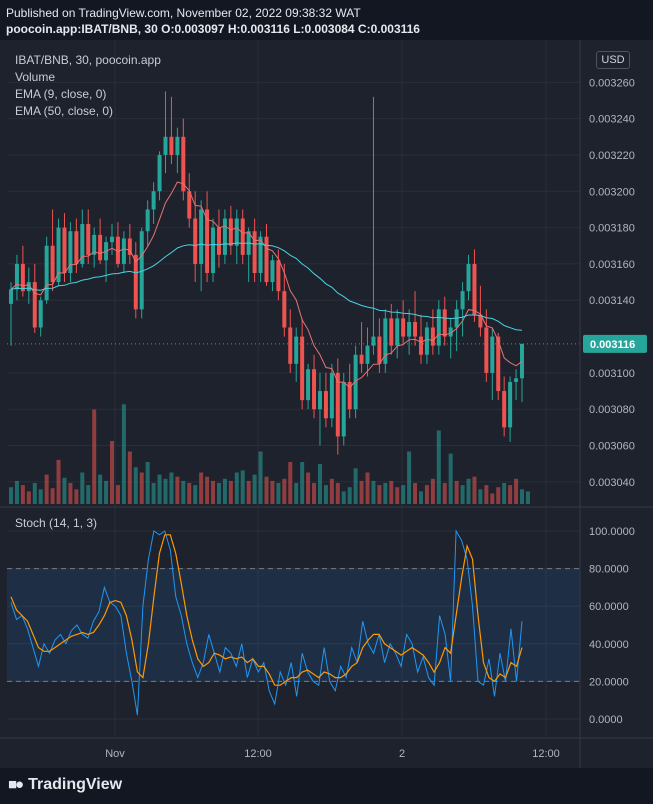 The image size is (653, 804). What do you see at coordinates (612, 192) in the screenshot?
I see `price-tick-label: 0.003200` at bounding box center [612, 192].